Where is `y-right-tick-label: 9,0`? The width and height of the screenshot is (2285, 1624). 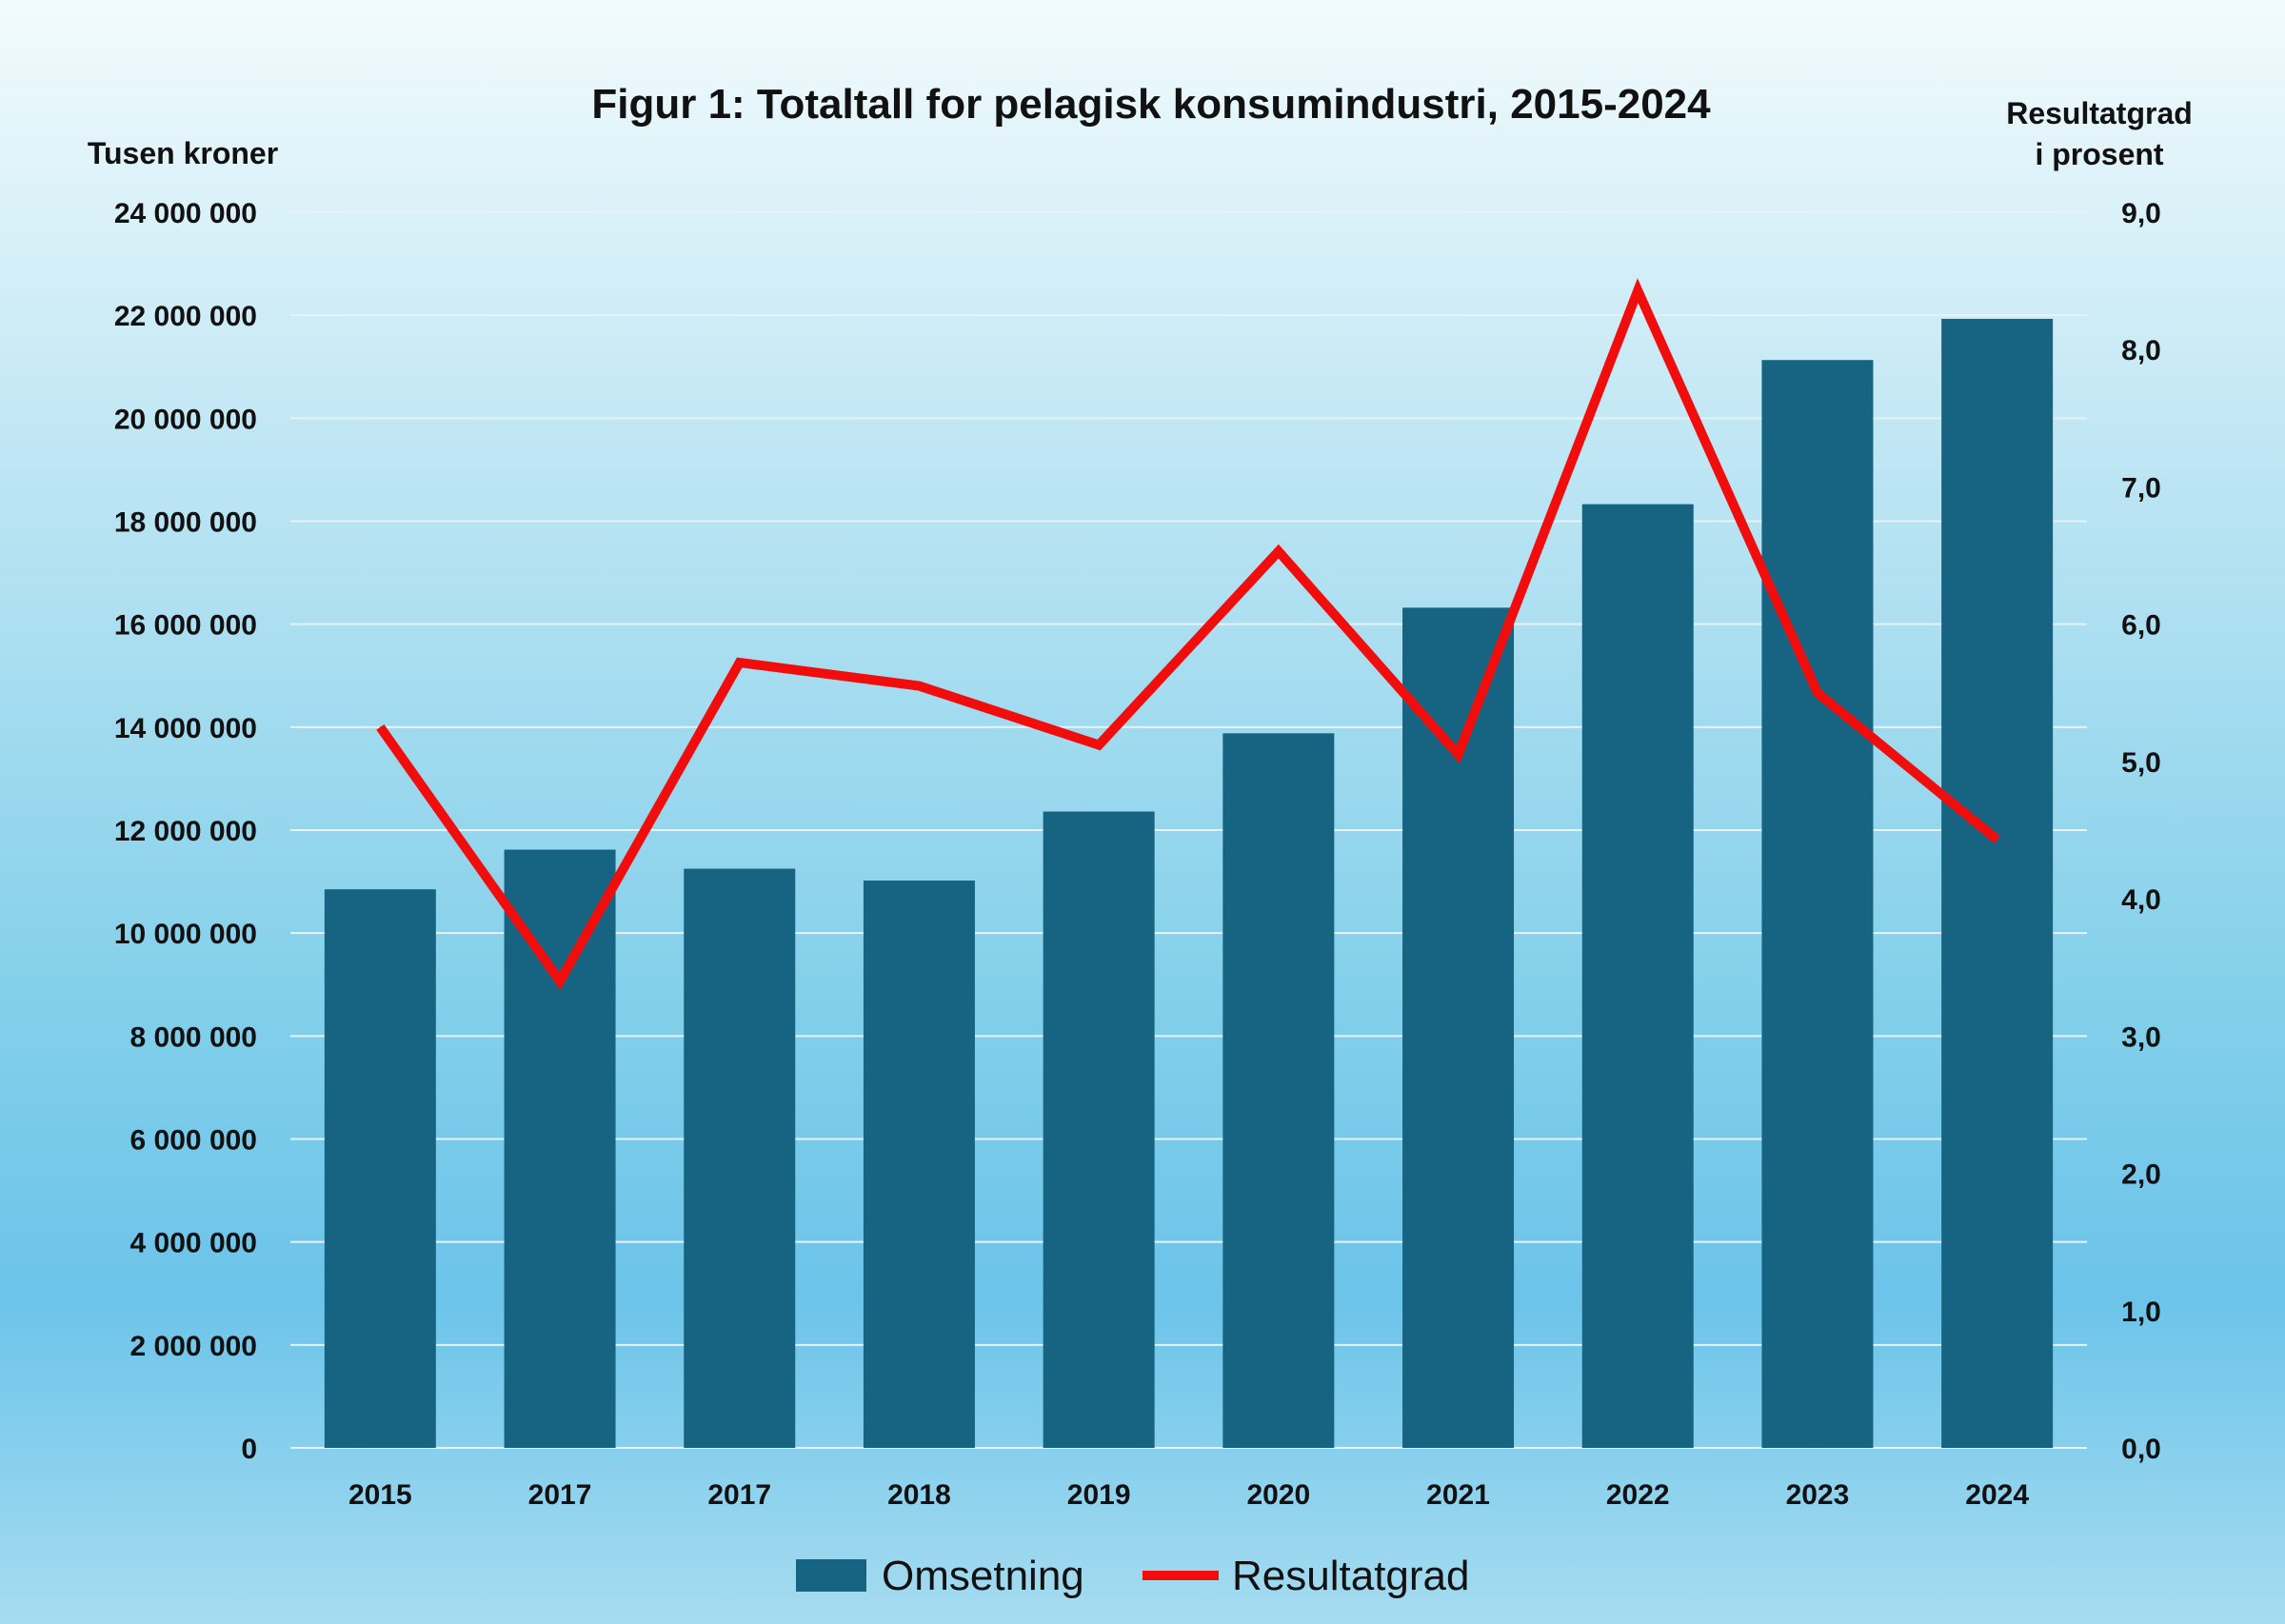
y-right-tick-label: 9,0 is located at coordinates (2141, 214).